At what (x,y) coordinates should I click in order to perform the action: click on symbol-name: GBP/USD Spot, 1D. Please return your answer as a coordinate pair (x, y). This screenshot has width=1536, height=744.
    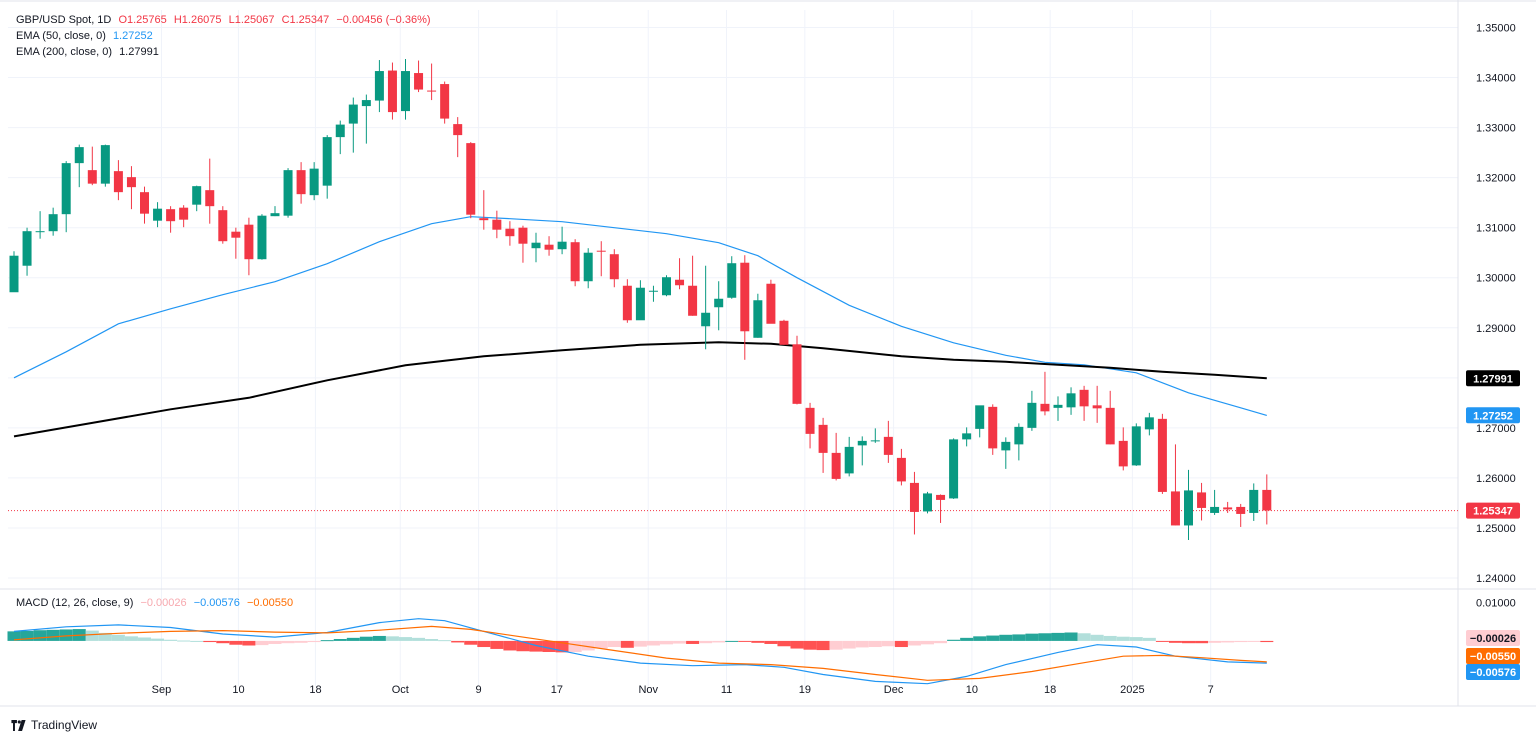
    Looking at the image, I should click on (63, 20).